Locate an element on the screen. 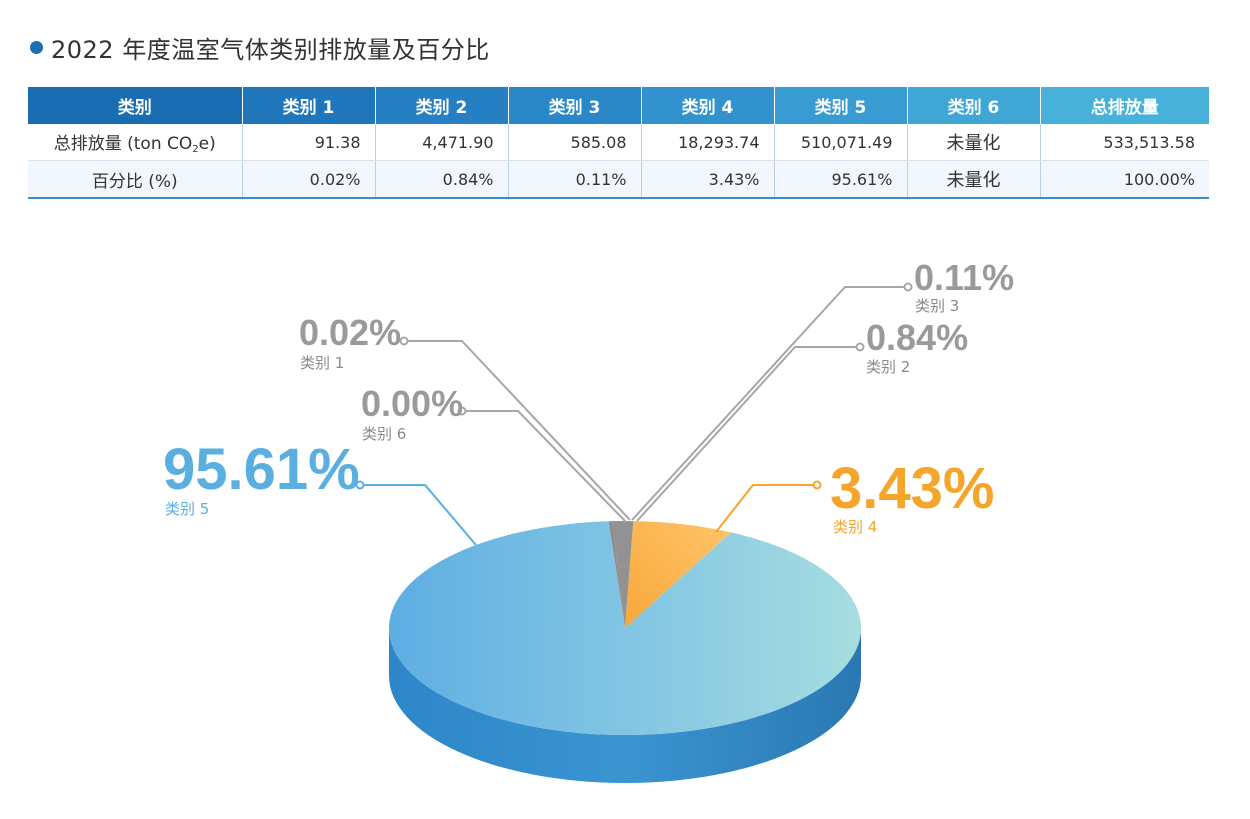 The height and width of the screenshot is (819, 1250). cat-label-category-1: 类别 1 is located at coordinates (322, 363).